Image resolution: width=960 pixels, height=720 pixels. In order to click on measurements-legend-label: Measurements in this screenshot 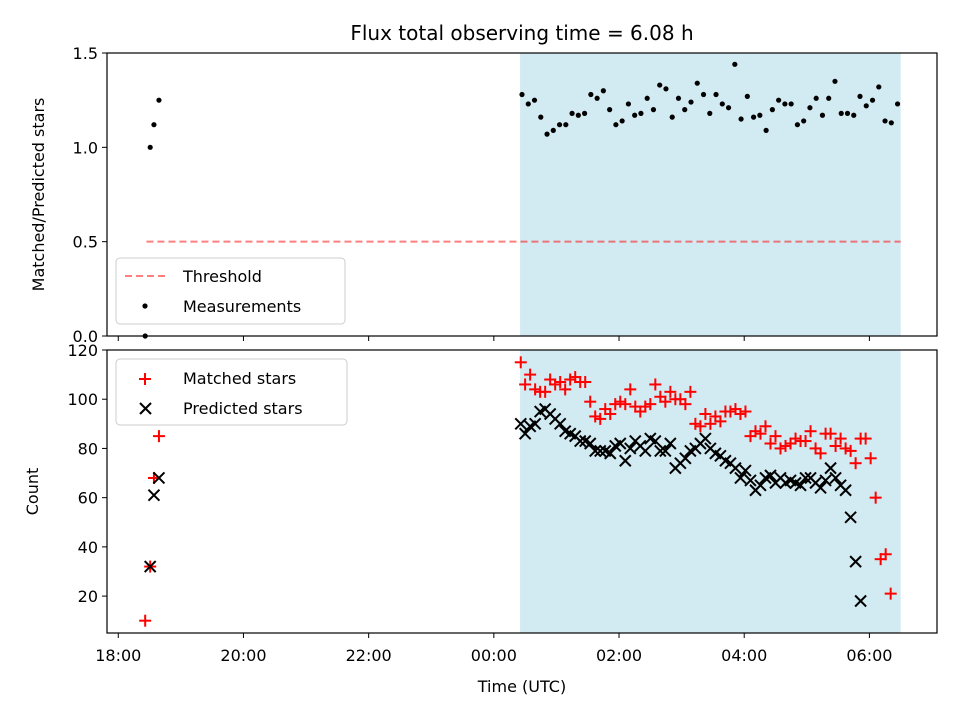, I will do `click(242, 306)`.